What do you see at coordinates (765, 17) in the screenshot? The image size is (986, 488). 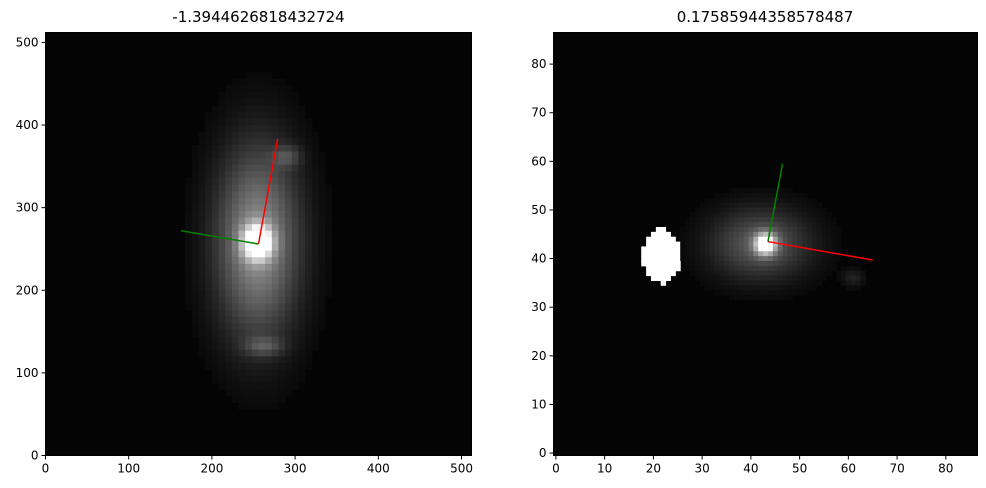 I see `panel-right-title: 0.17585944358578487` at bounding box center [765, 17].